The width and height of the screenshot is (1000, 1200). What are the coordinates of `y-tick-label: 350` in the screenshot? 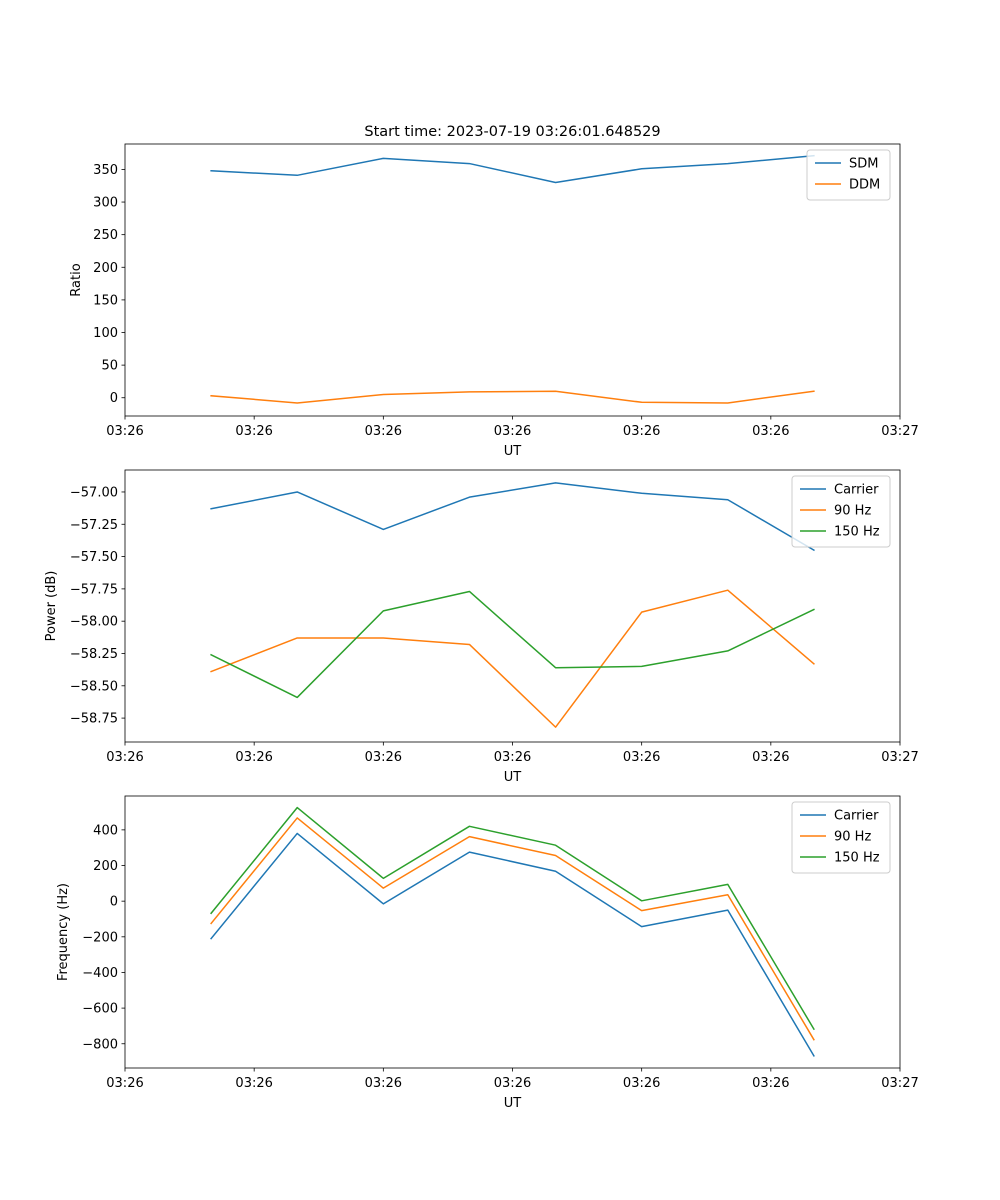 It's located at (105, 170).